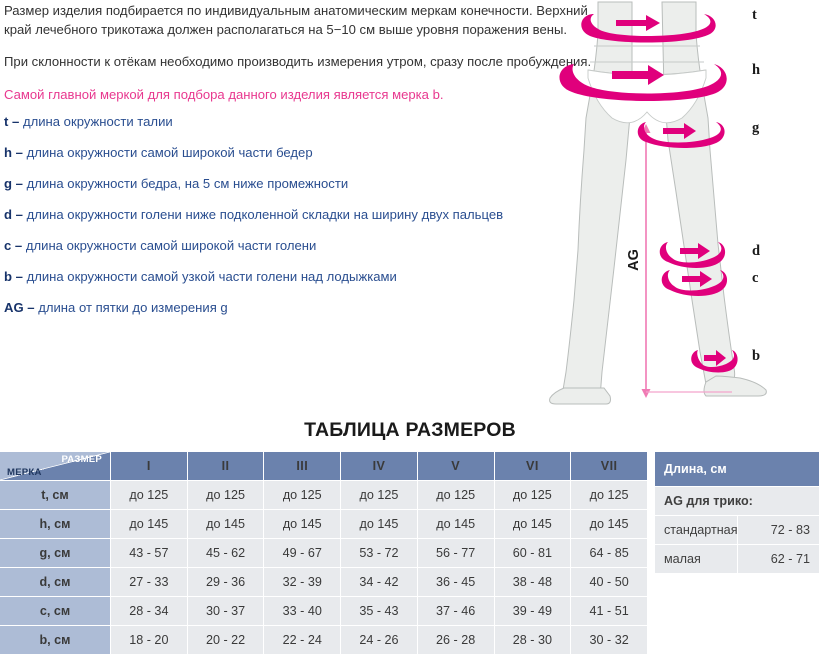 The image size is (820, 658). I want to click on cell-b-2: 20 - 22, so click(225, 640).